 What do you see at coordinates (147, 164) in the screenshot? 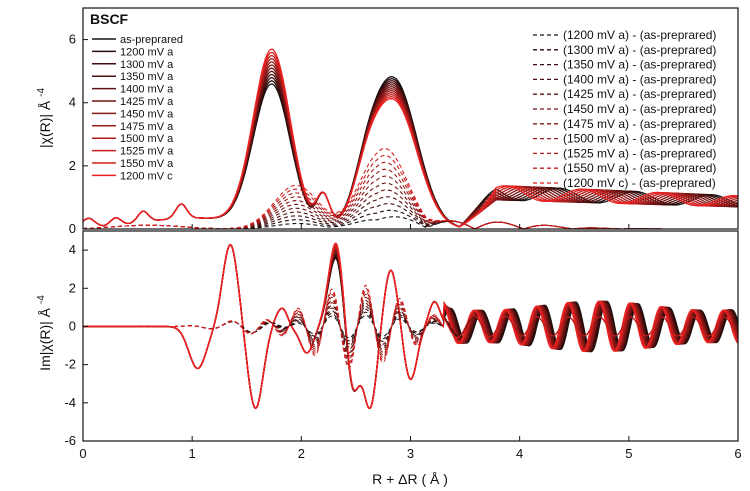
I see `legend-label: 1550 mV a` at bounding box center [147, 164].